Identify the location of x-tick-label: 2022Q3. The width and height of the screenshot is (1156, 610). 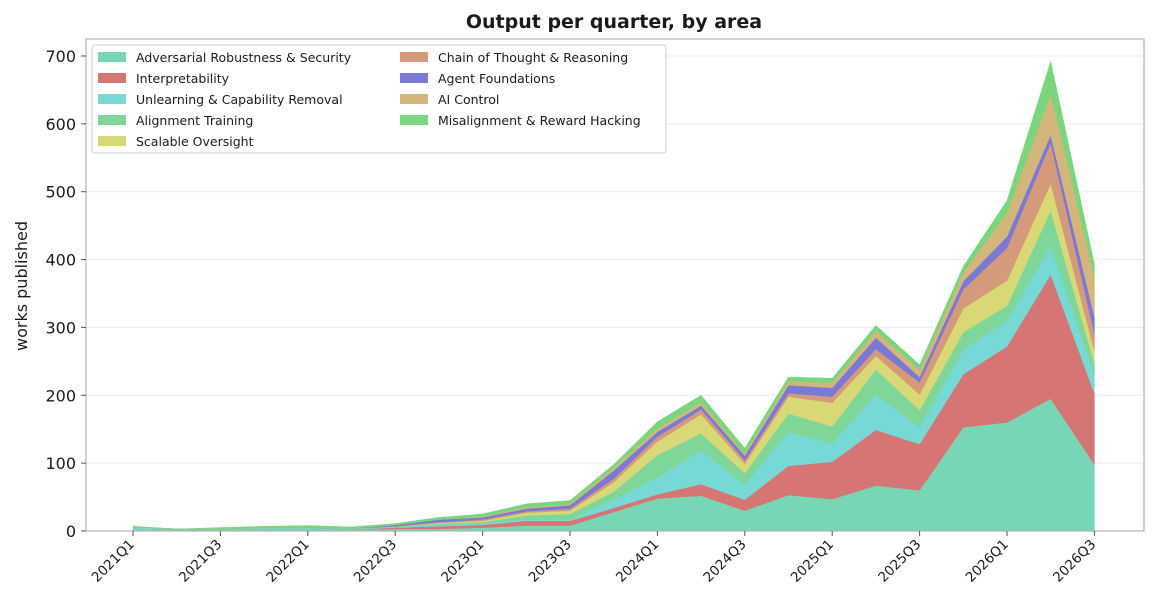
(375, 561).